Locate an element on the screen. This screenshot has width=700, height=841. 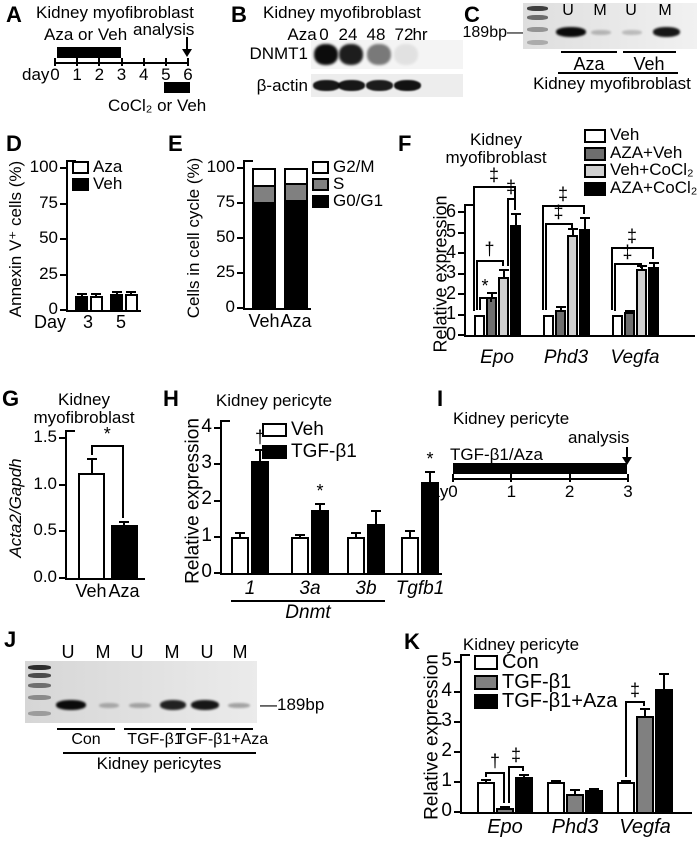
y-tick-label: 6 is located at coordinates (450, 210).